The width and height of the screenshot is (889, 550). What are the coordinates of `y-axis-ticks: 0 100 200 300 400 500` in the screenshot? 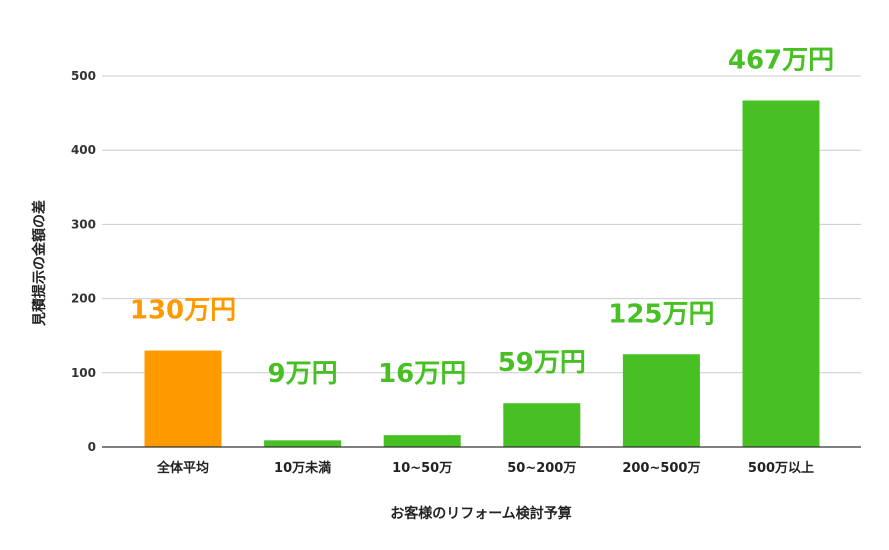 It's located at (83, 261).